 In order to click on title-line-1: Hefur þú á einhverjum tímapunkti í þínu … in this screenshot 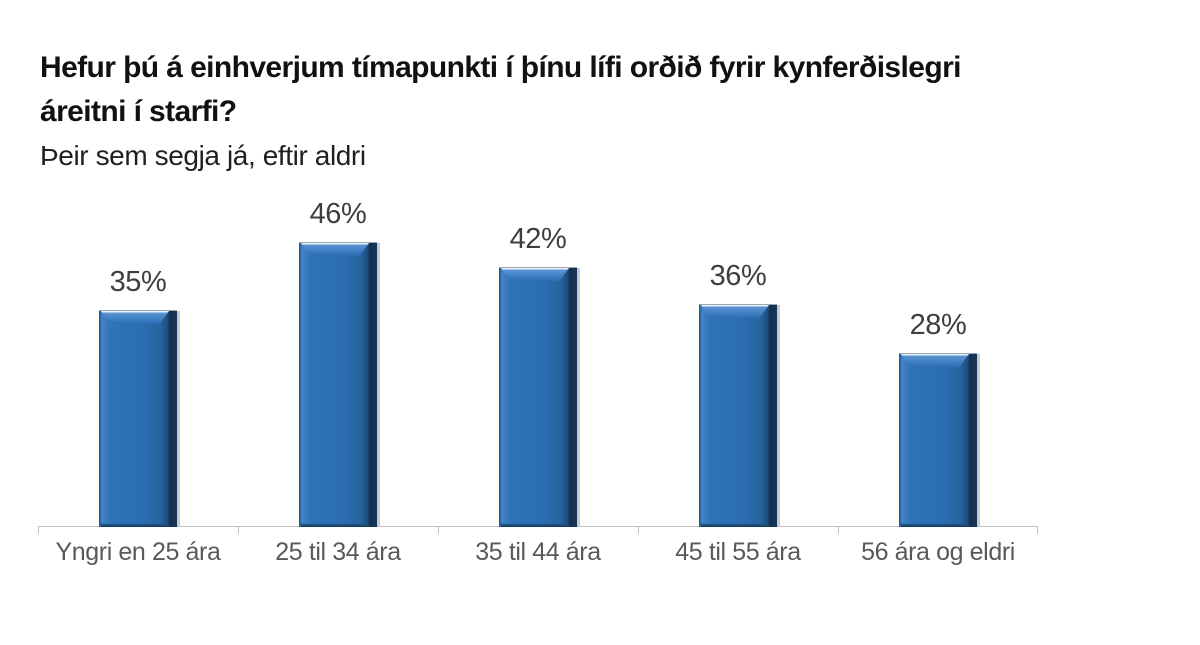, I will do `click(500, 67)`.